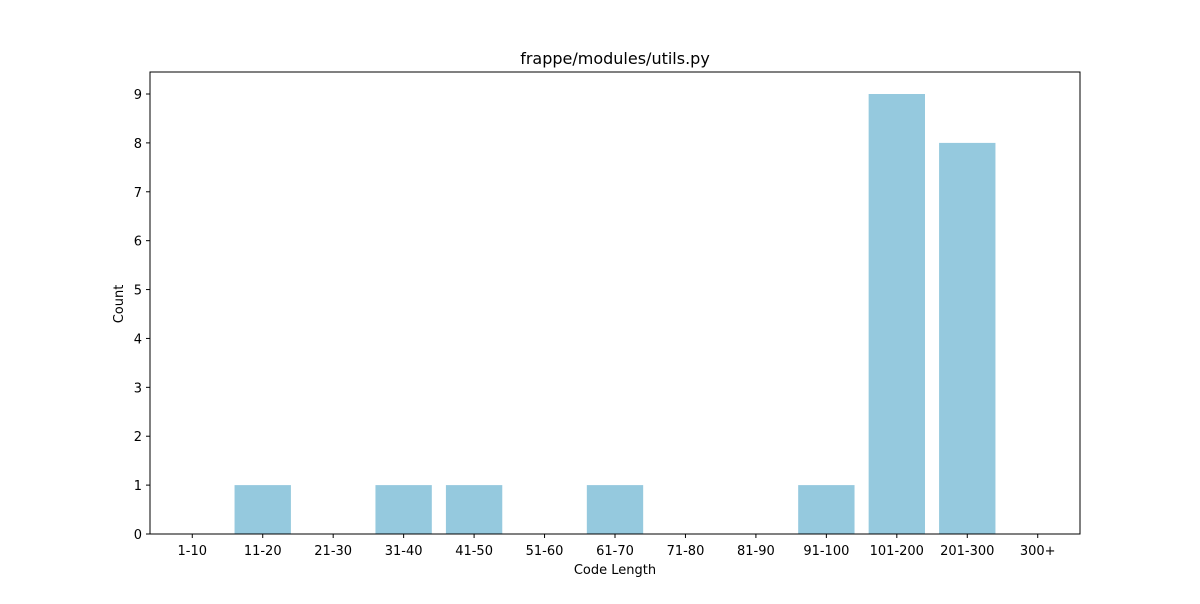 Image resolution: width=1200 pixels, height=604 pixels. I want to click on y-axis-title: Count, so click(119, 304).